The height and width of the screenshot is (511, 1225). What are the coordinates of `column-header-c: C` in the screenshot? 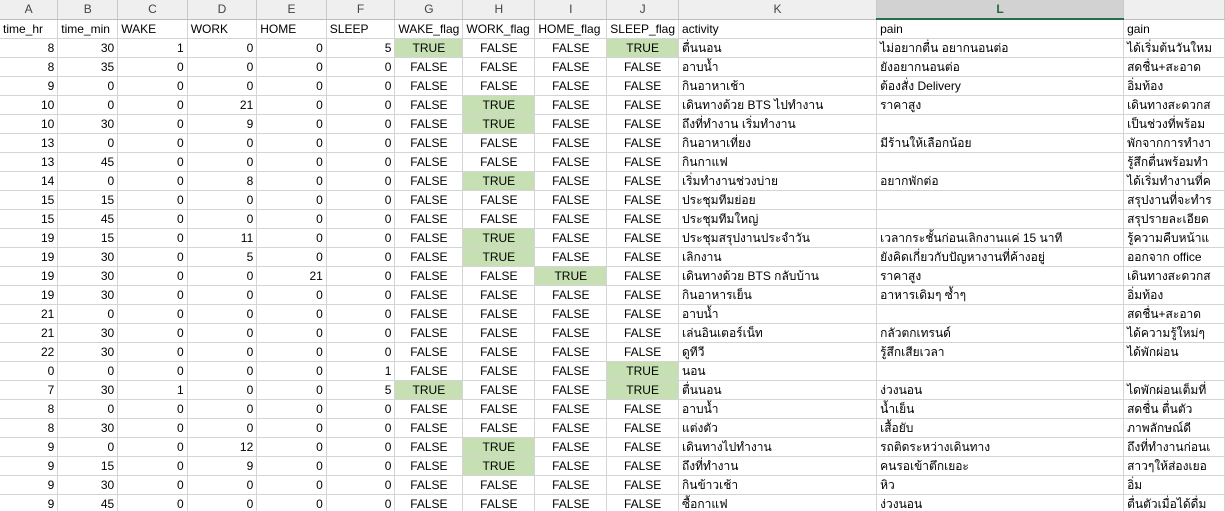 It's located at (152, 10).